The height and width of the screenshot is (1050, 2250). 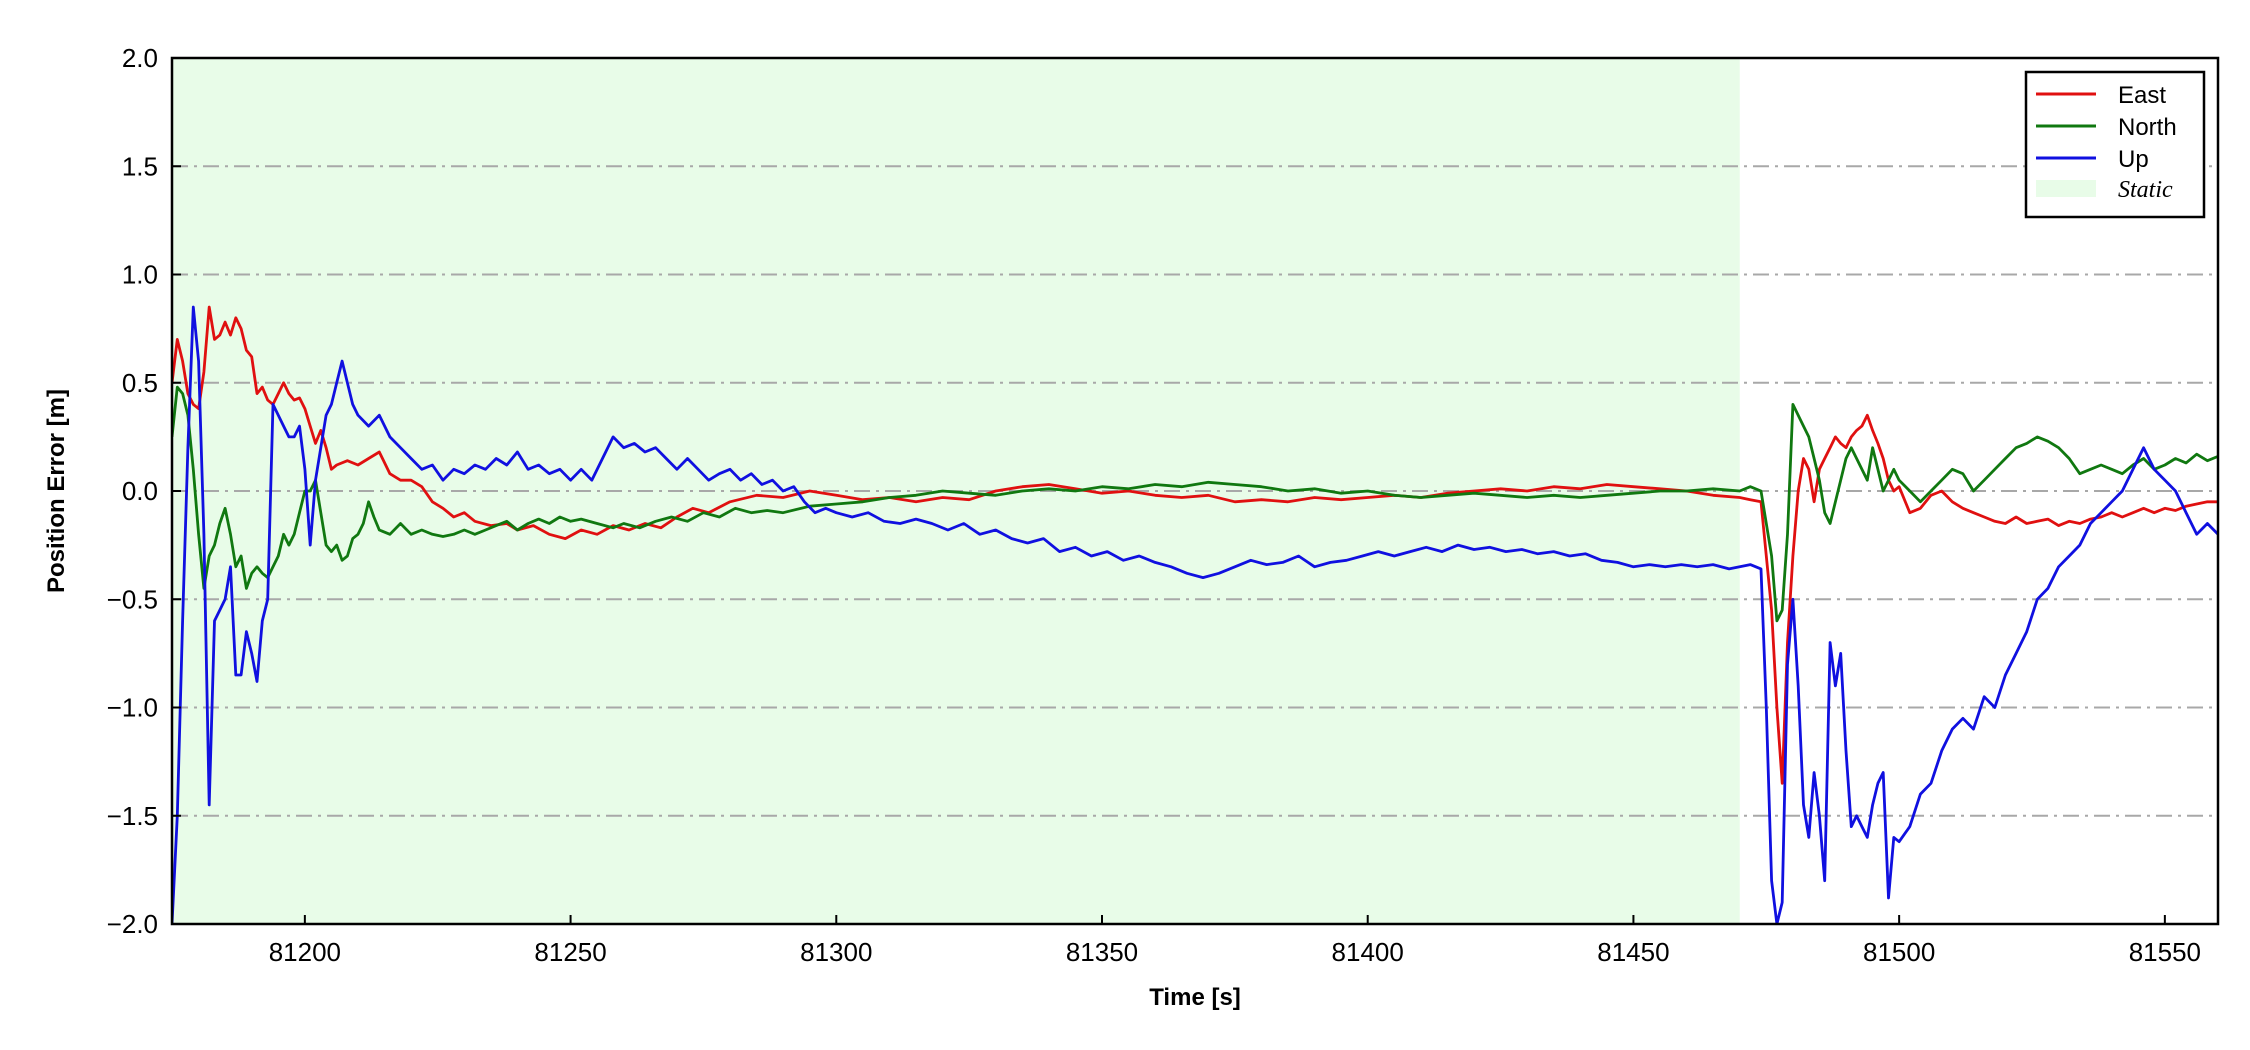 I want to click on y-tick-label-7: −1.5, so click(x=132, y=816).